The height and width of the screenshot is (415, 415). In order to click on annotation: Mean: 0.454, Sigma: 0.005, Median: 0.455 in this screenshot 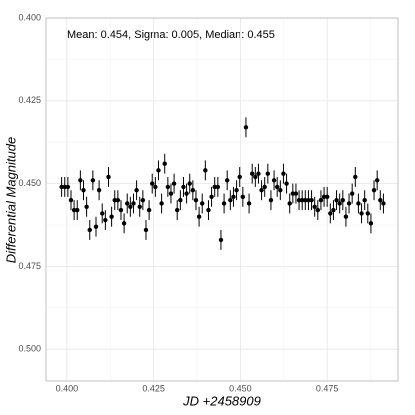, I will do `click(171, 35)`.